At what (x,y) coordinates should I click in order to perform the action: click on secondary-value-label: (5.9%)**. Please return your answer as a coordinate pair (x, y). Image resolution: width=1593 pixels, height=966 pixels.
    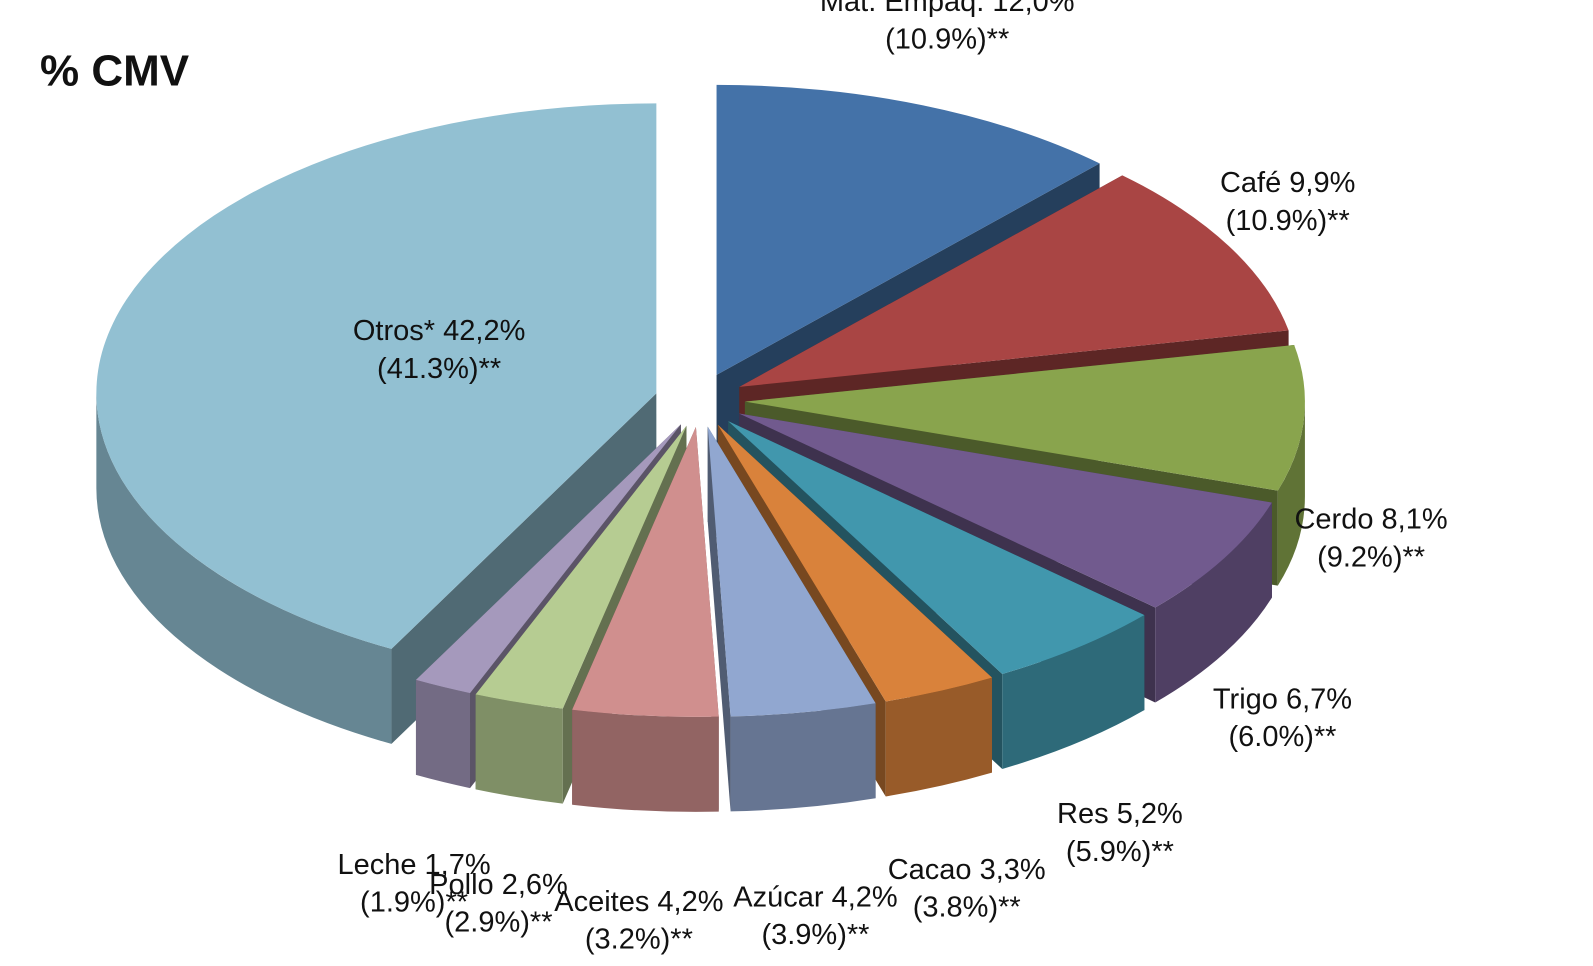
    Looking at the image, I should click on (1120, 852).